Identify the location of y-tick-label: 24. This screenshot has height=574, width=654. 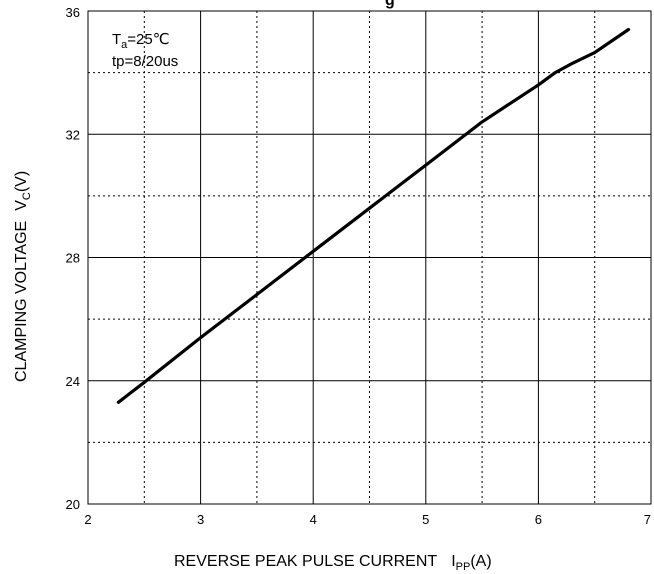
(73, 381).